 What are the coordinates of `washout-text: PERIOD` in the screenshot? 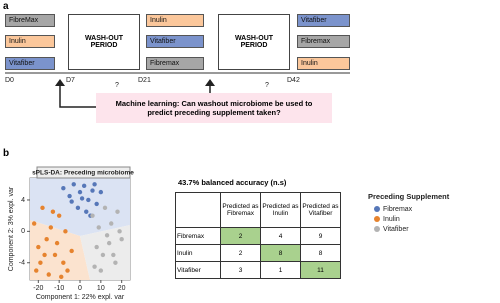 It's located at (254, 45).